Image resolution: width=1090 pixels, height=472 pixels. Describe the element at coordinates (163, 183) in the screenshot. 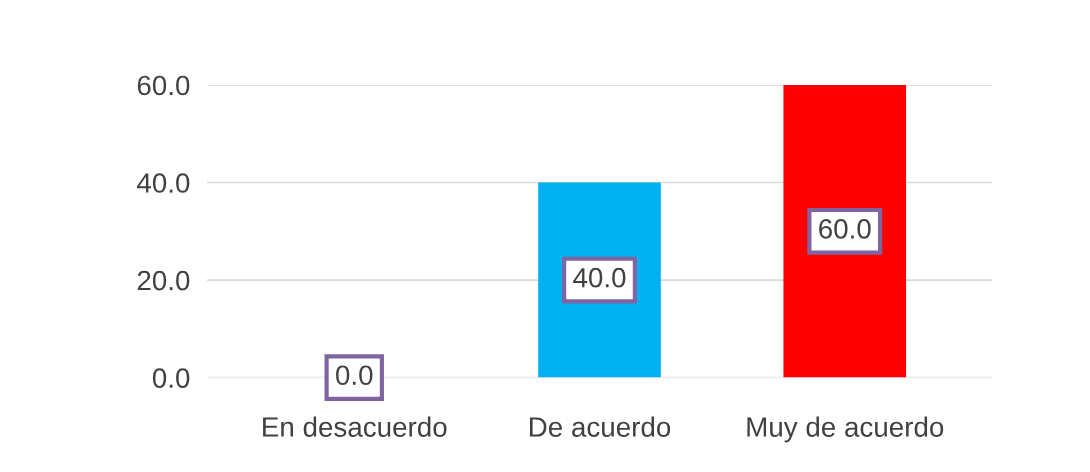

I see `y-tick-label: 40.0` at that location.